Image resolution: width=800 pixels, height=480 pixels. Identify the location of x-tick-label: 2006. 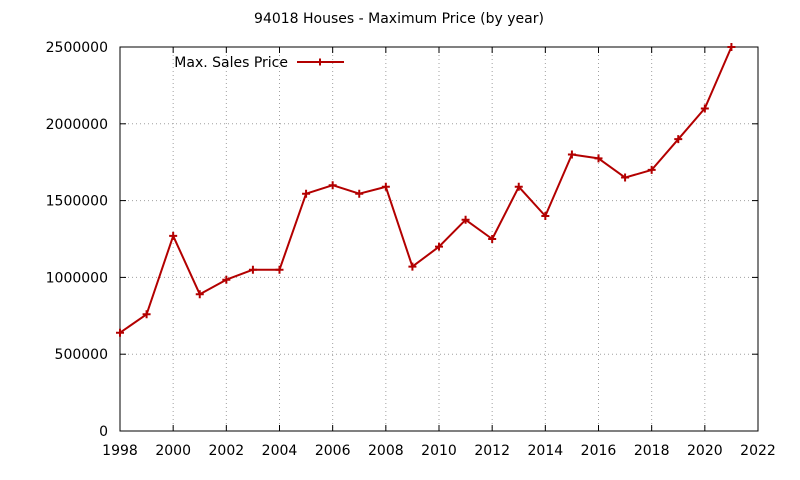
(333, 451).